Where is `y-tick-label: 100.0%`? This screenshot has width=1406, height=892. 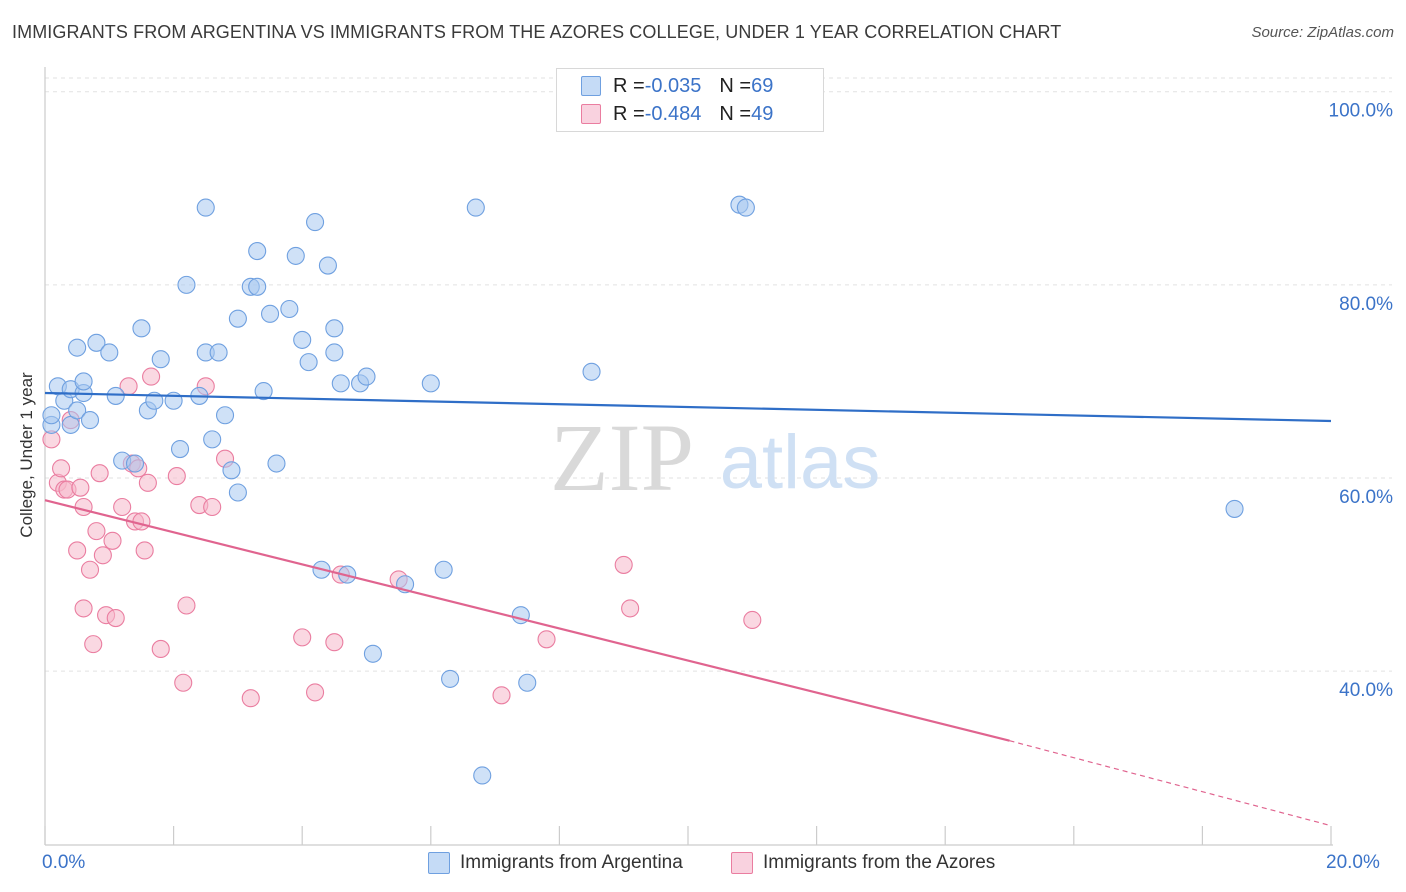 y-tick-label: 100.0% is located at coordinates (1361, 111).